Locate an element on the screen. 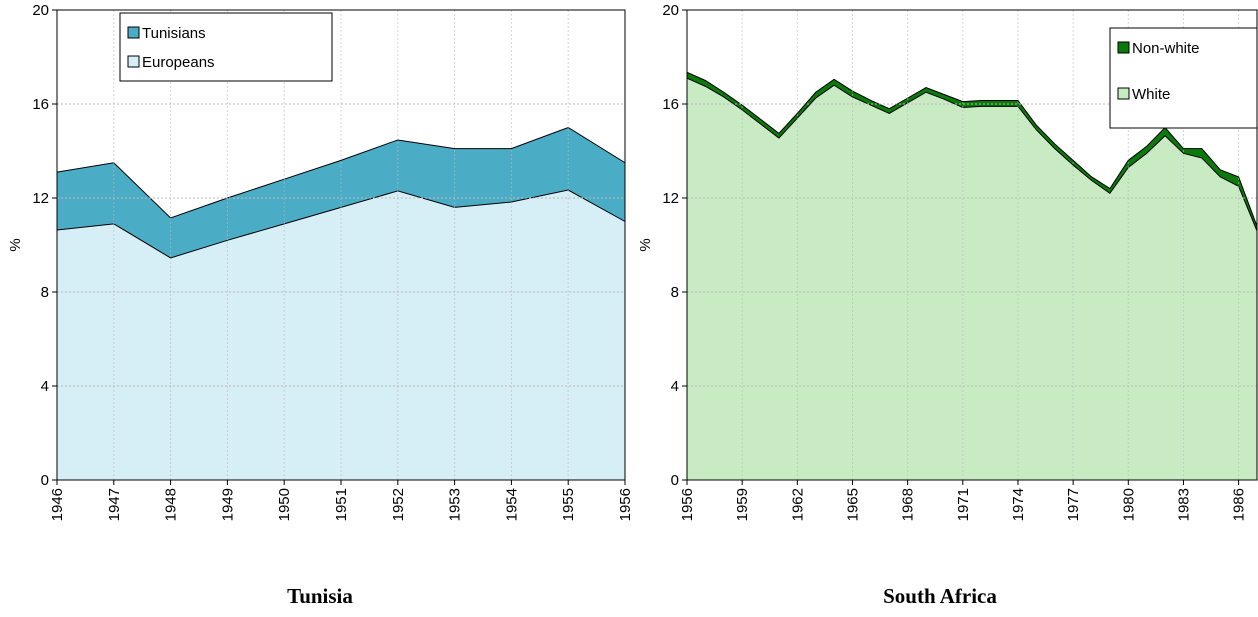  x-tick-label: 1948 is located at coordinates (171, 504).